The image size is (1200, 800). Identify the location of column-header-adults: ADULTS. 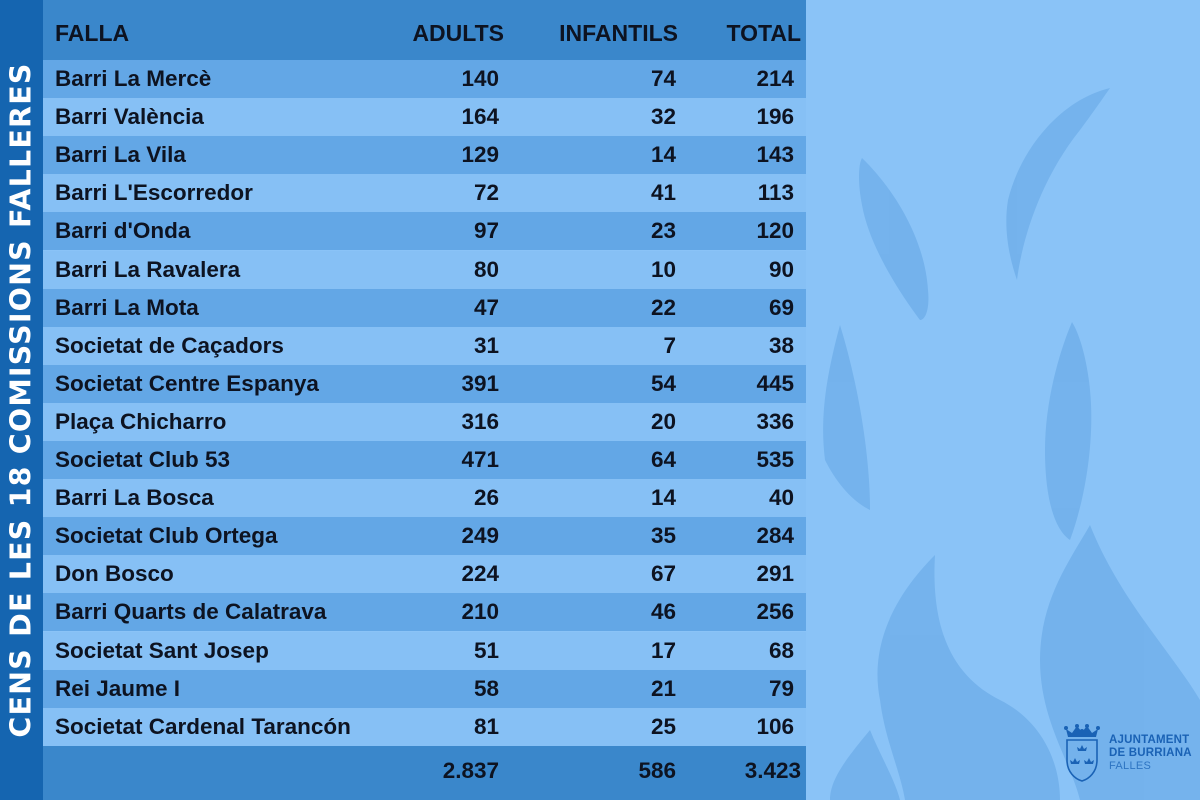
(458, 33).